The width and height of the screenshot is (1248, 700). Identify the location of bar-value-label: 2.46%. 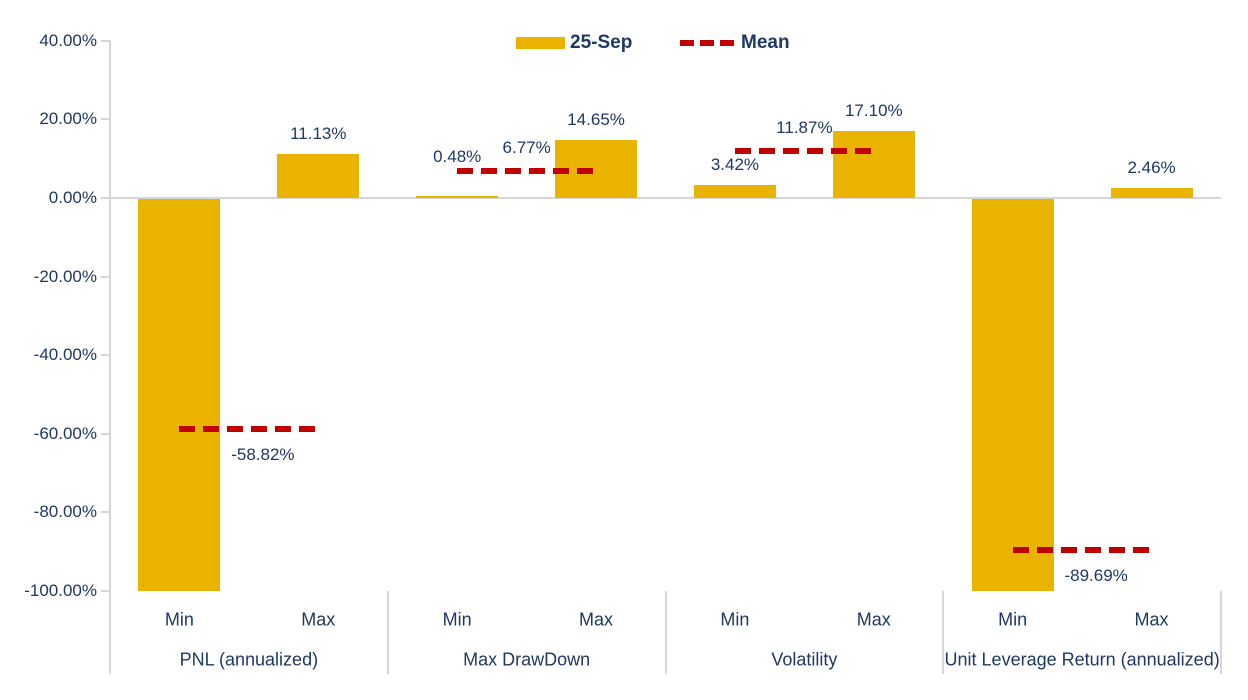
(1151, 168).